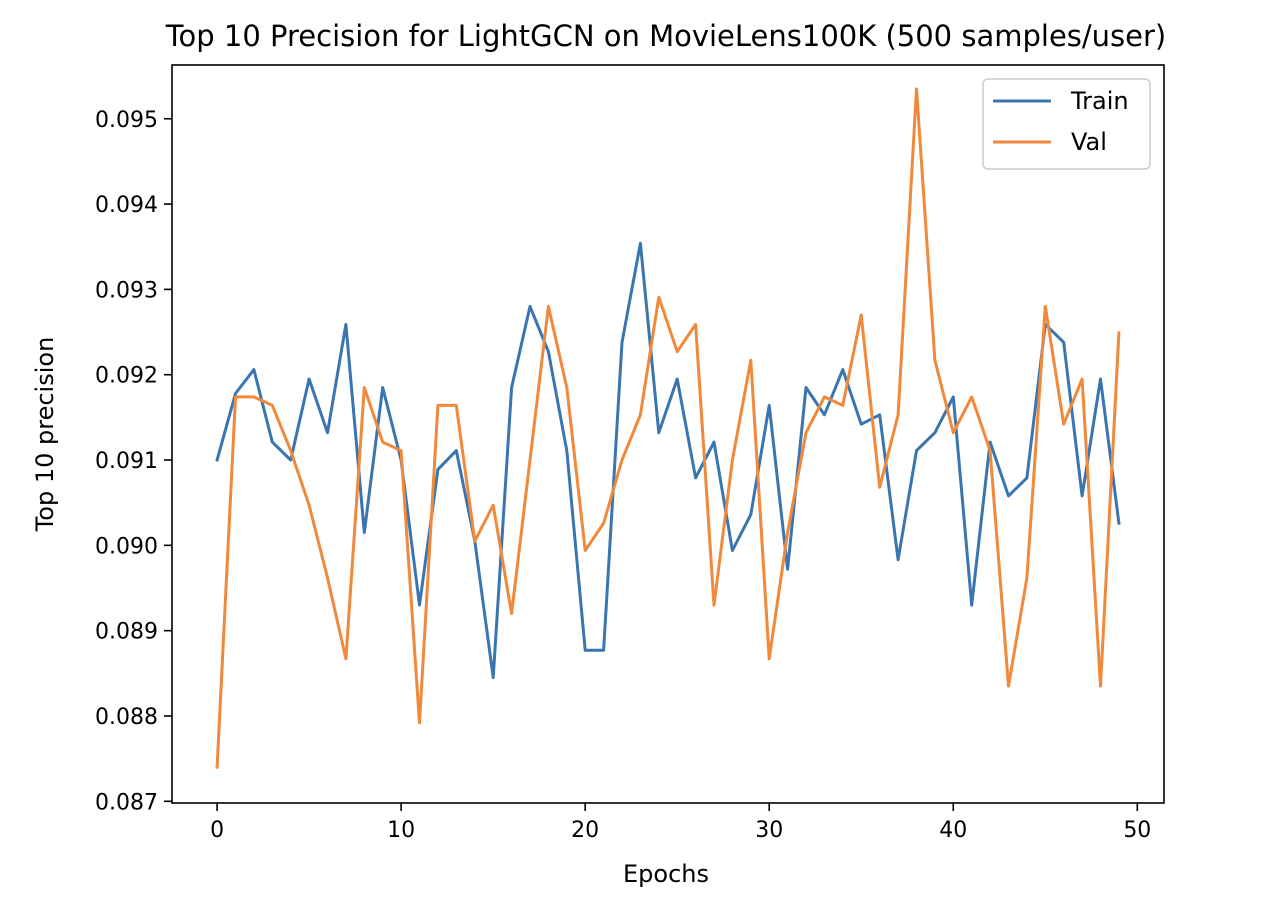 The height and width of the screenshot is (908, 1262). Describe the element at coordinates (585, 830) in the screenshot. I see `x-tick-label: 20` at that location.